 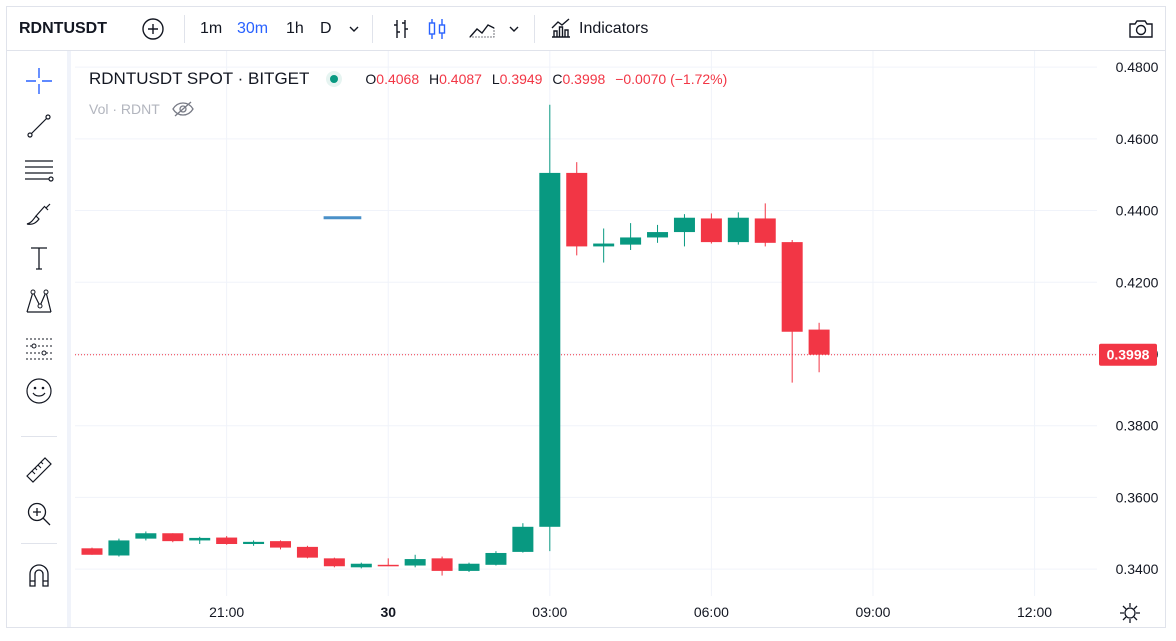 I want to click on fib-icon, so click(x=39, y=171).